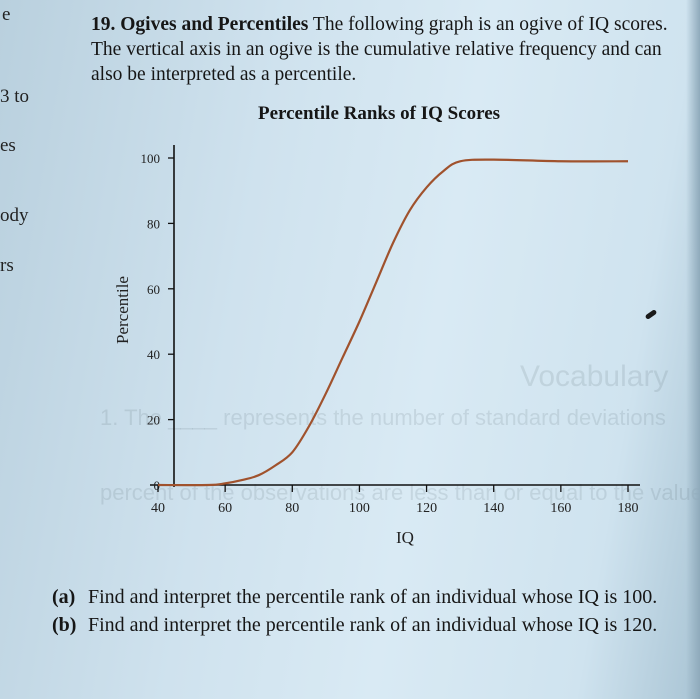 This screenshot has height=699, width=700. I want to click on problem-number: 19., so click(103, 24).